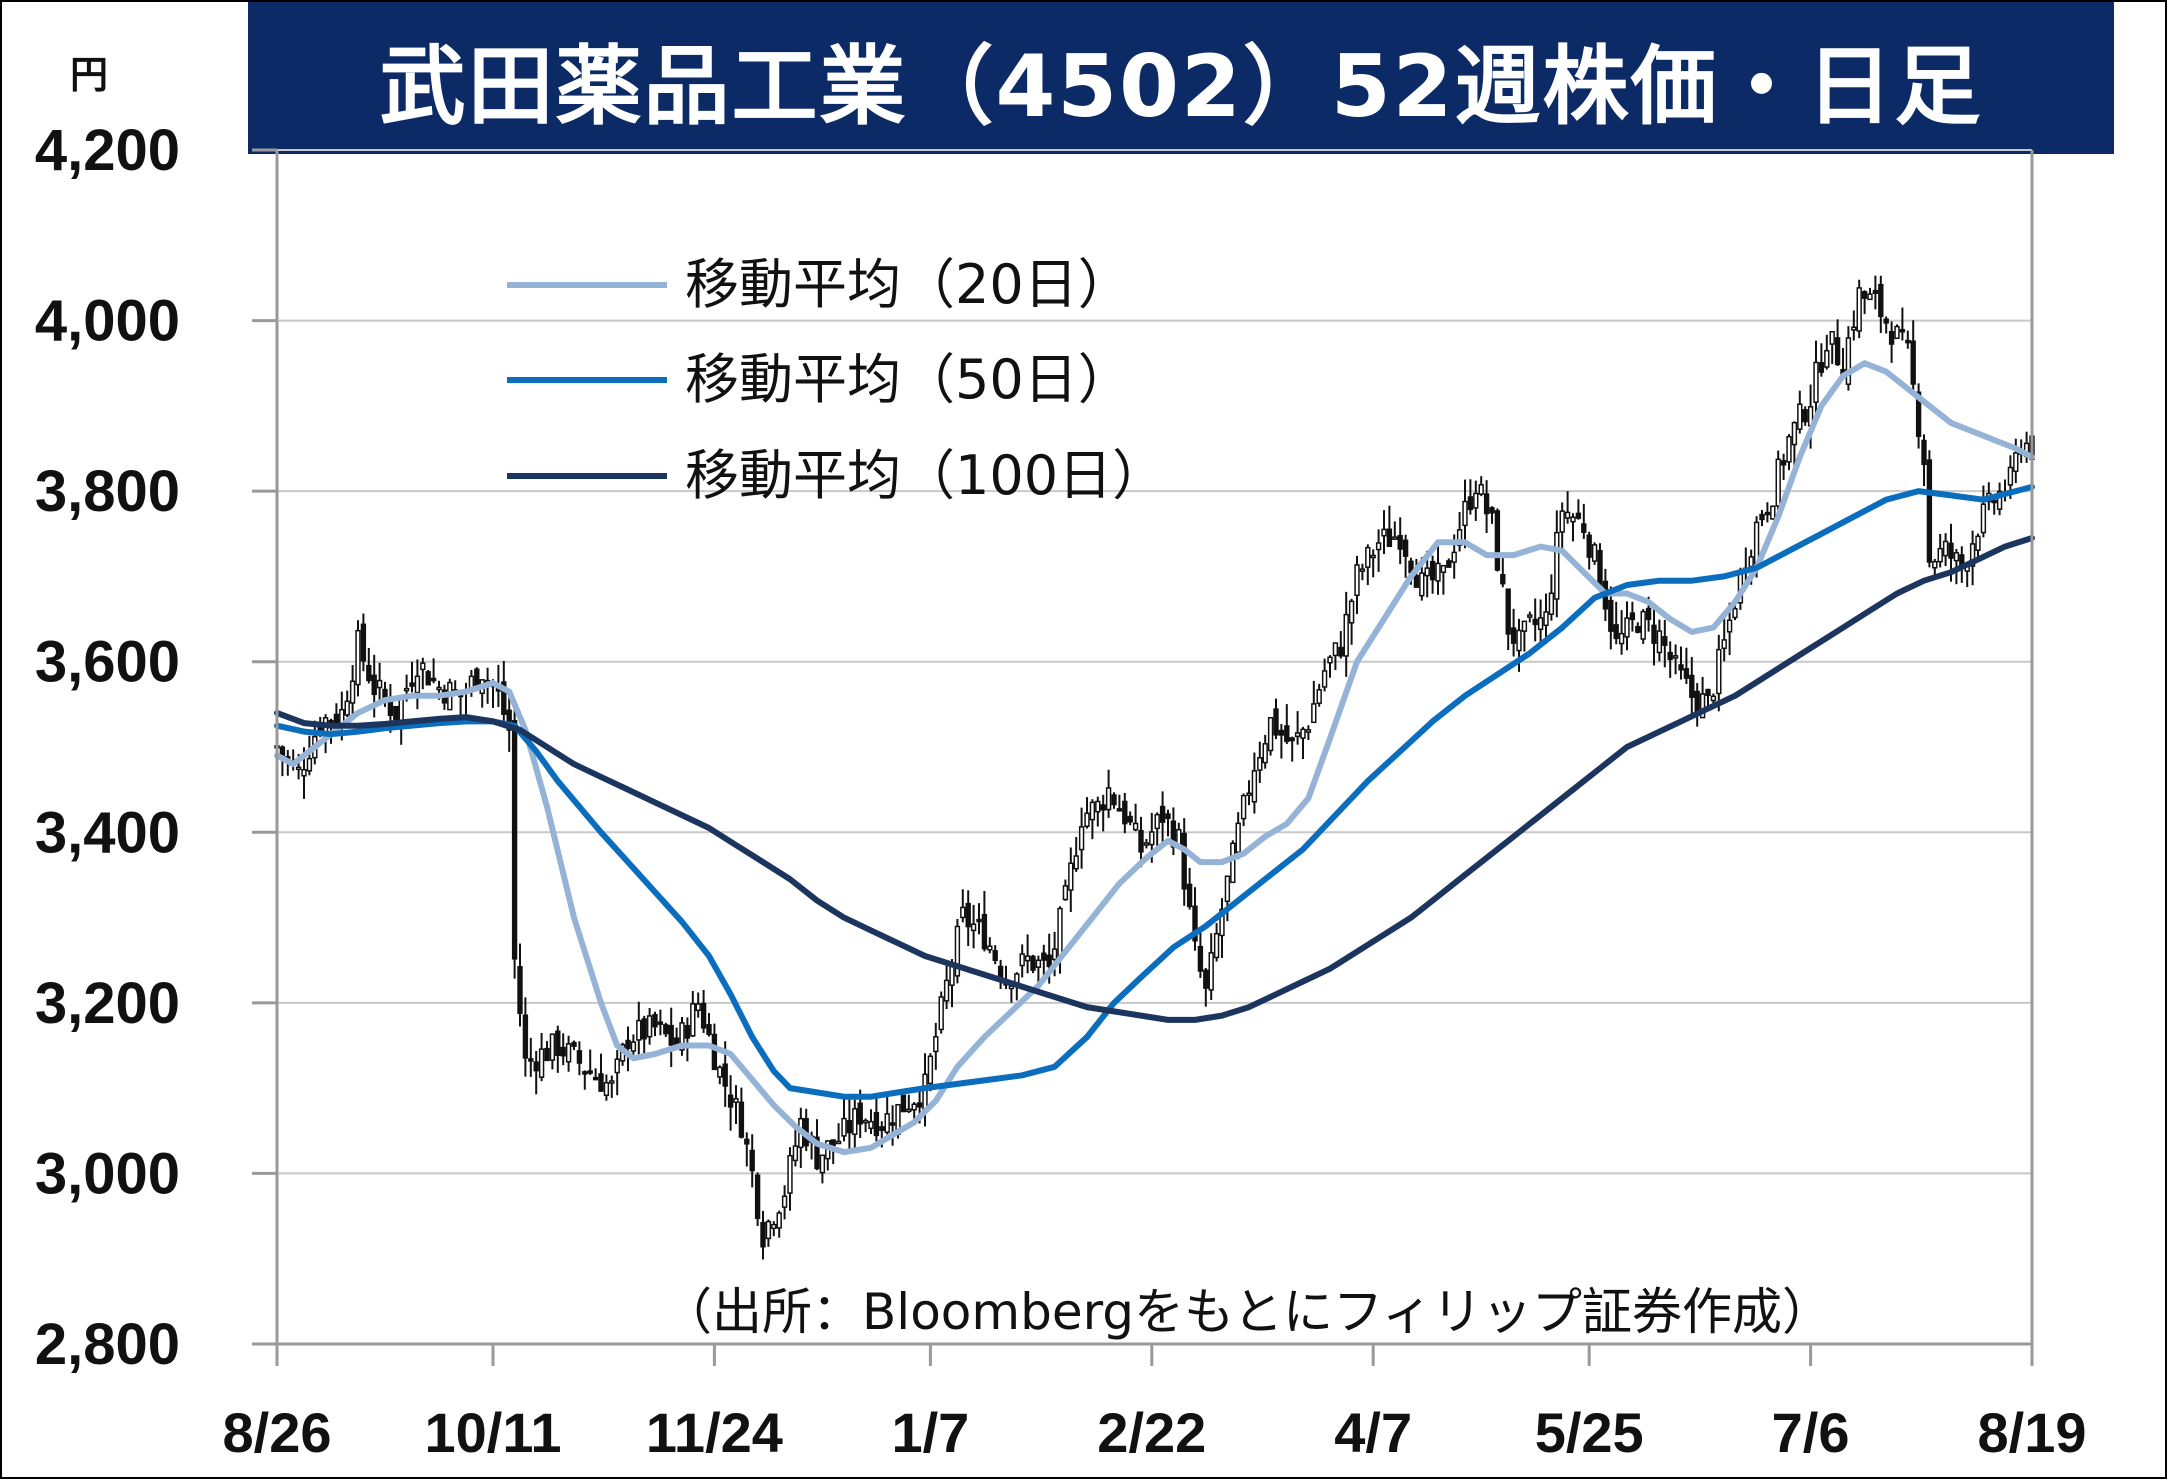 The image size is (2167, 1481). Describe the element at coordinates (1181, 78) in the screenshot. I see `title-bar: 武田薬品工業（4502）52週株価・日足` at that location.